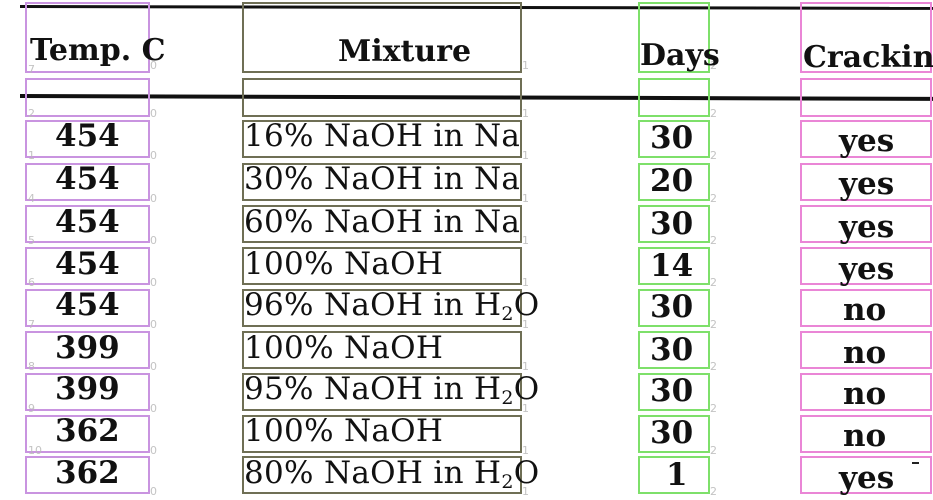  I want to click on column-header-temp: Temp. C, so click(98, 50).